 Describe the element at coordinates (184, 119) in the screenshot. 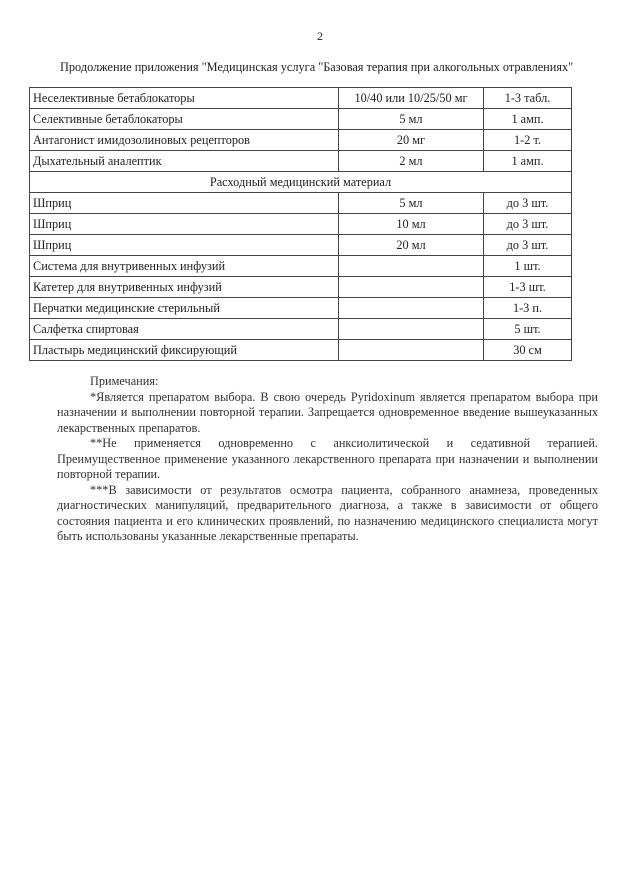

I see `cell-name: Селективные бетаблокаторы` at that location.